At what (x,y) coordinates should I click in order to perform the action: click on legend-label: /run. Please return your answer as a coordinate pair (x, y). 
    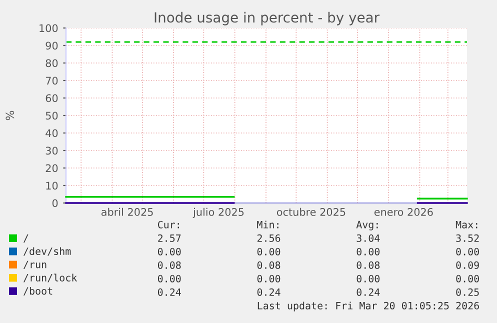
    Looking at the image, I should click on (35, 265).